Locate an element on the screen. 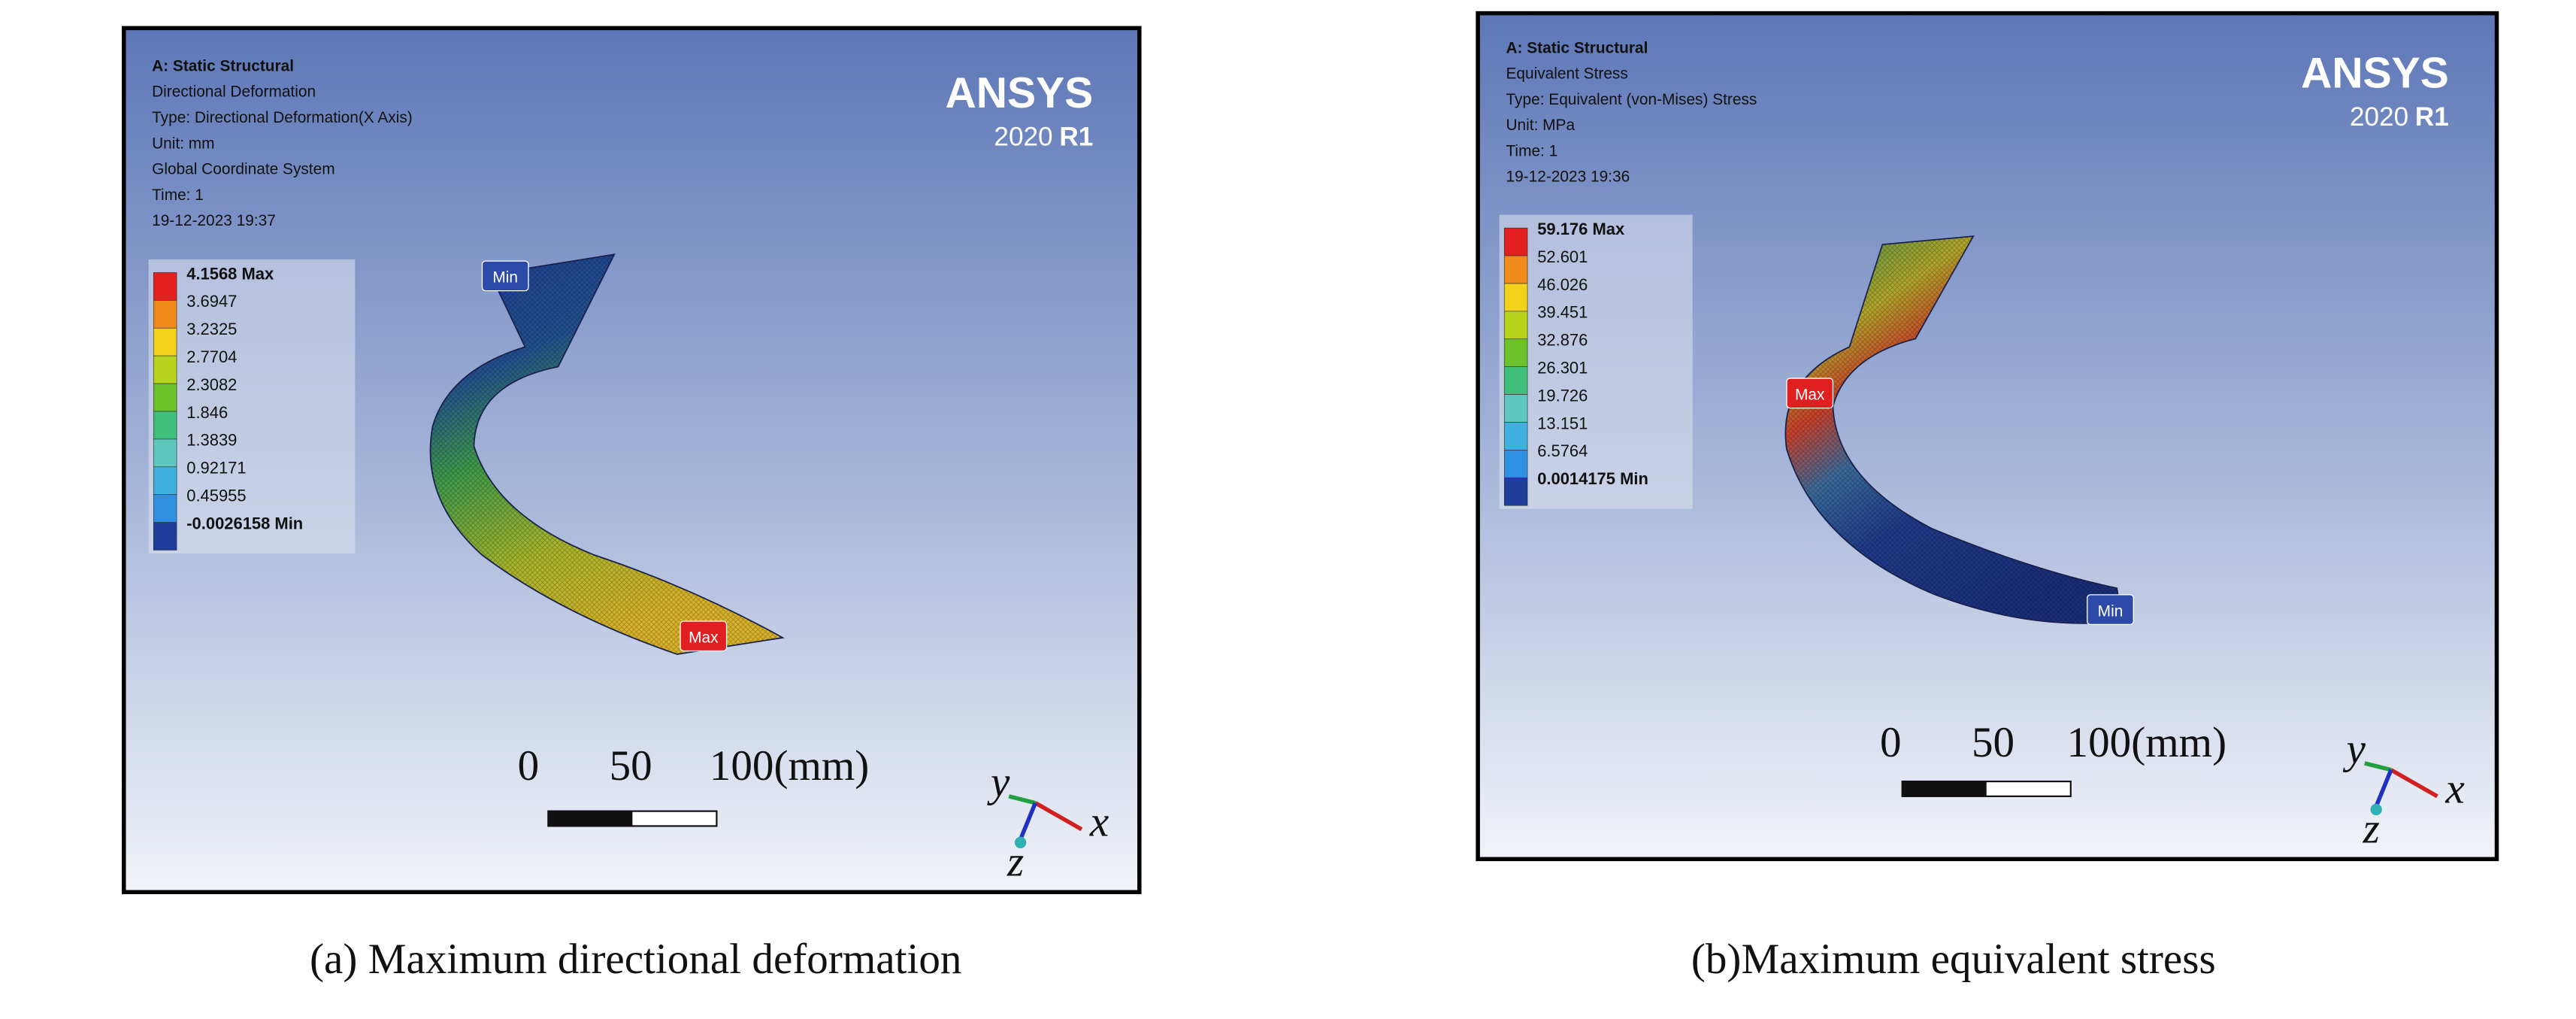 Image resolution: width=2576 pixels, height=1019 pixels. legend-label: 4.1568 Max is located at coordinates (230, 274).